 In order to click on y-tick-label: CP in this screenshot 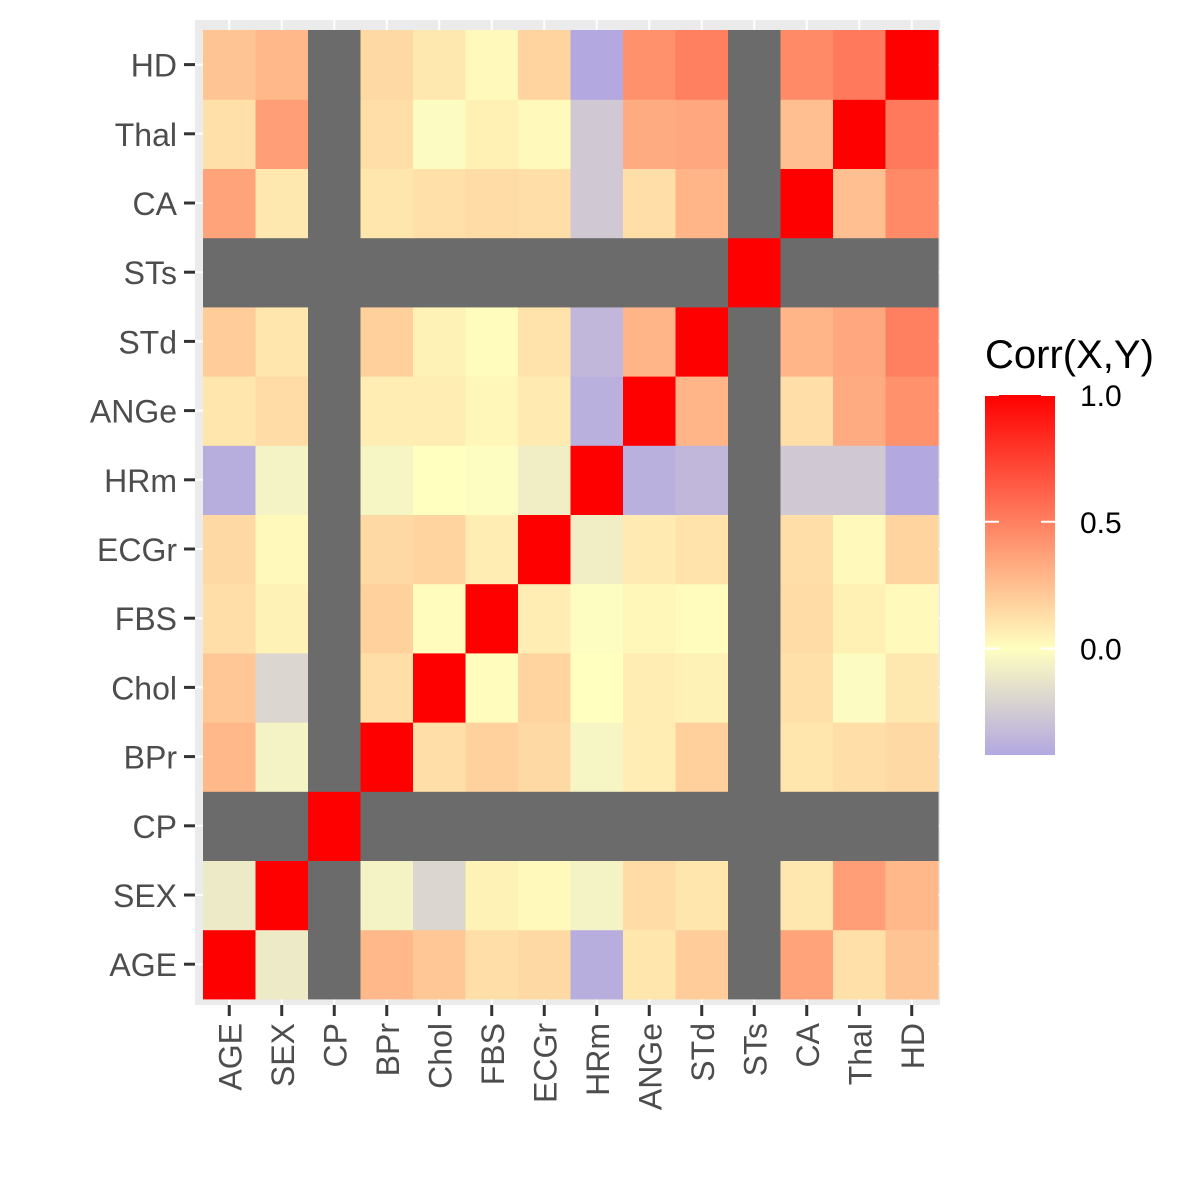, I will do `click(155, 827)`.